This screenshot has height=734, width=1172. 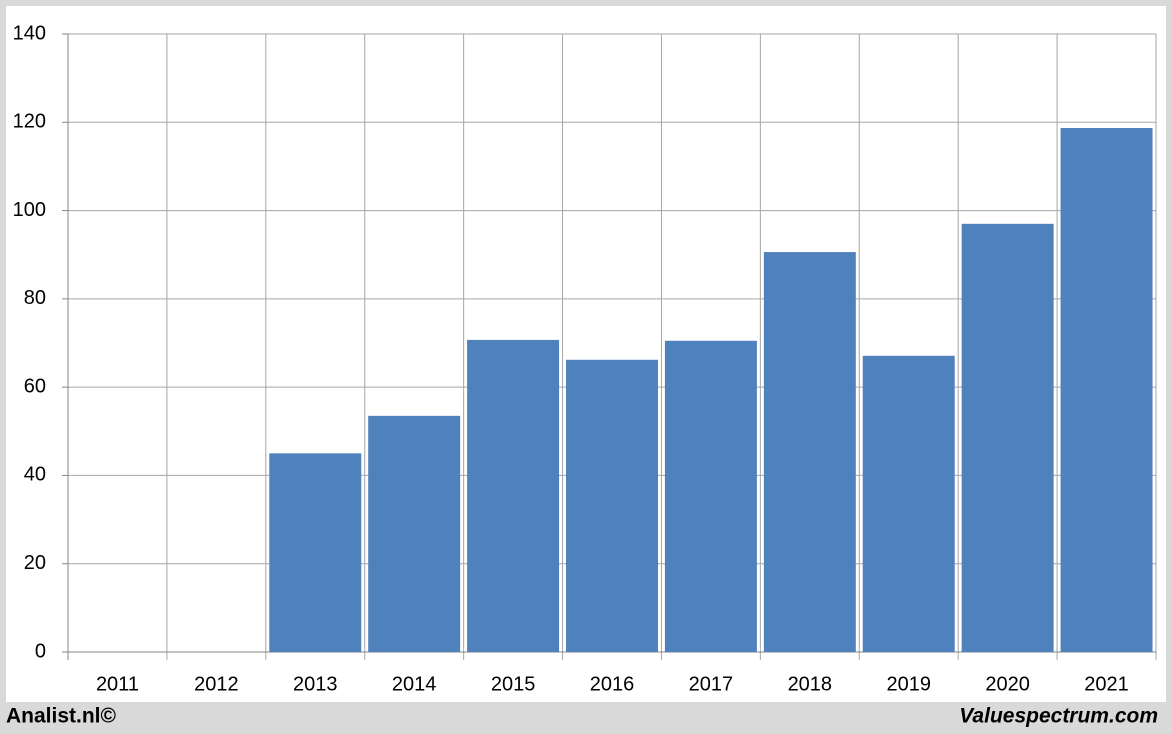 What do you see at coordinates (1058, 716) in the screenshot?
I see `footer-right: Valuespectrum.com` at bounding box center [1058, 716].